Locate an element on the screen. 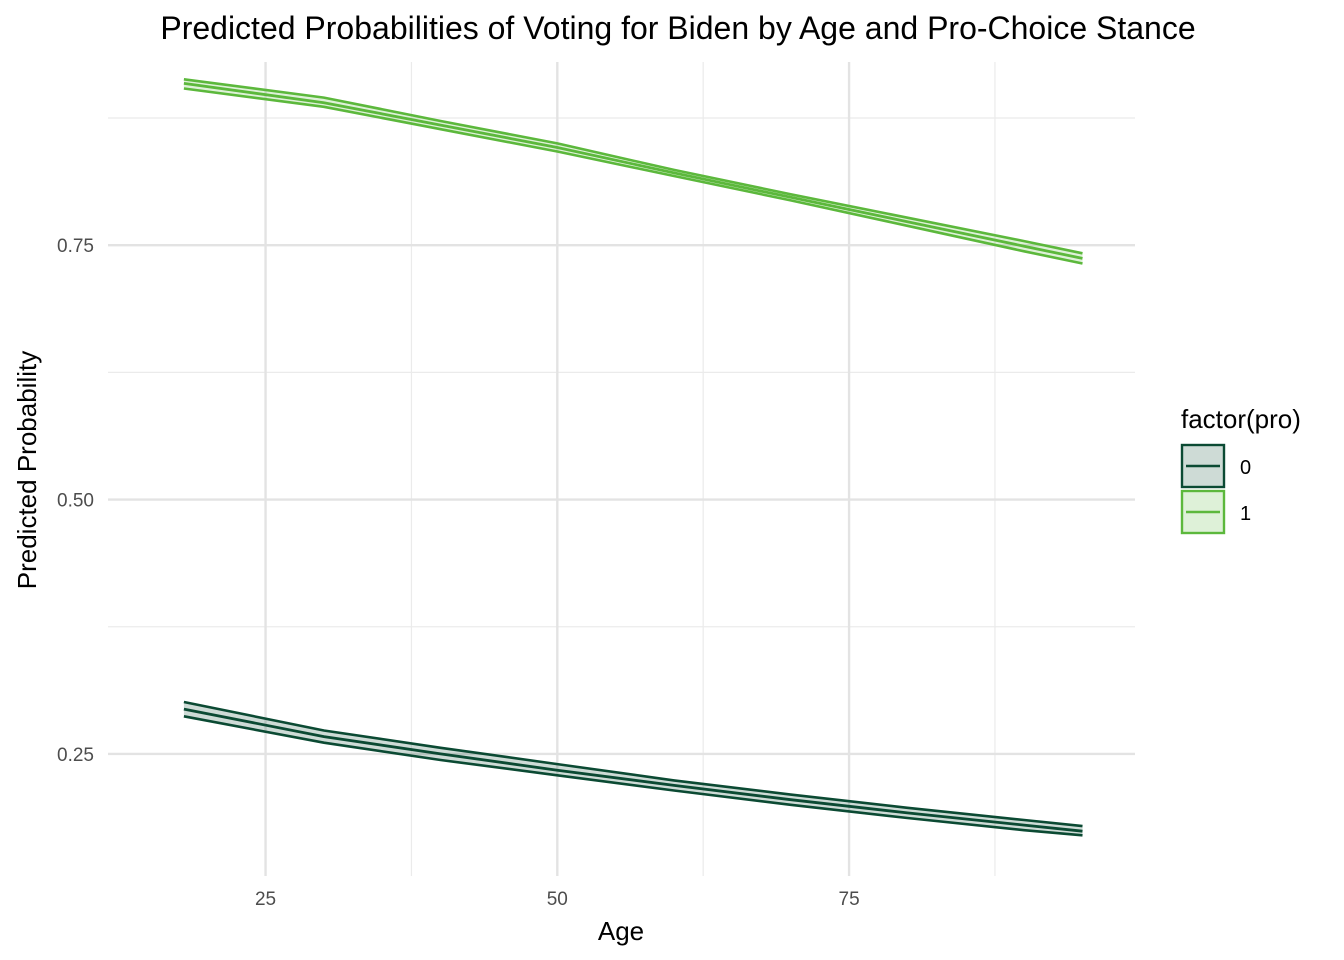  y-tick-label: 0.25 is located at coordinates (75, 755).